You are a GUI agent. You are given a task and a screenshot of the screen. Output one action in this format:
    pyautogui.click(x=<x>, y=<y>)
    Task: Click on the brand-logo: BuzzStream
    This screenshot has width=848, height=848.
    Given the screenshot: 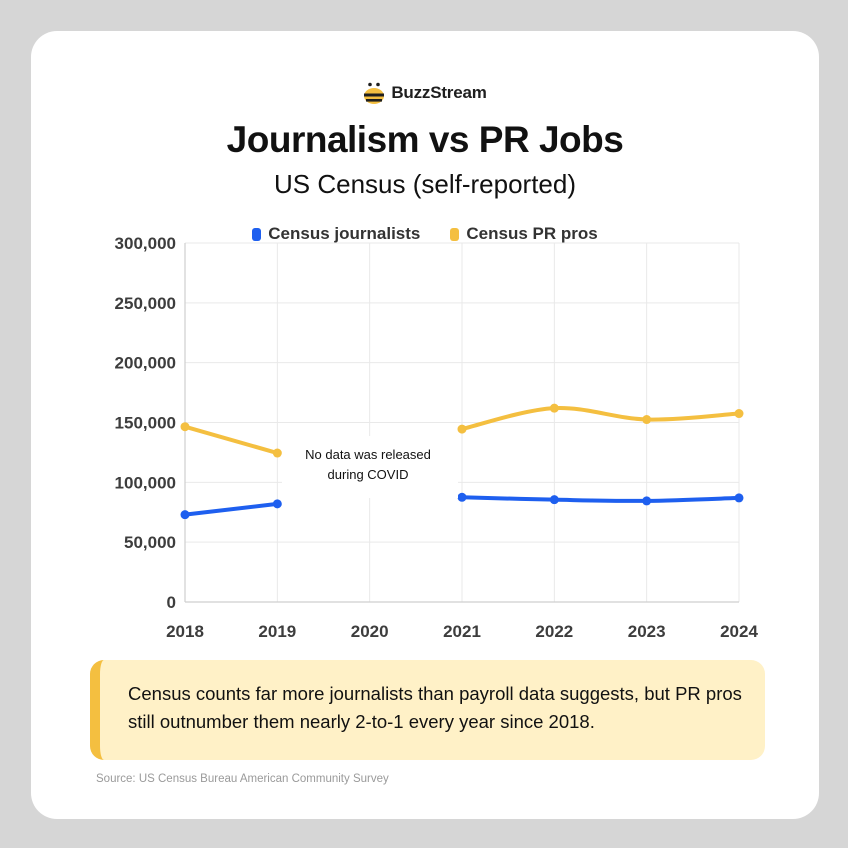 What is the action you would take?
    pyautogui.click(x=425, y=93)
    